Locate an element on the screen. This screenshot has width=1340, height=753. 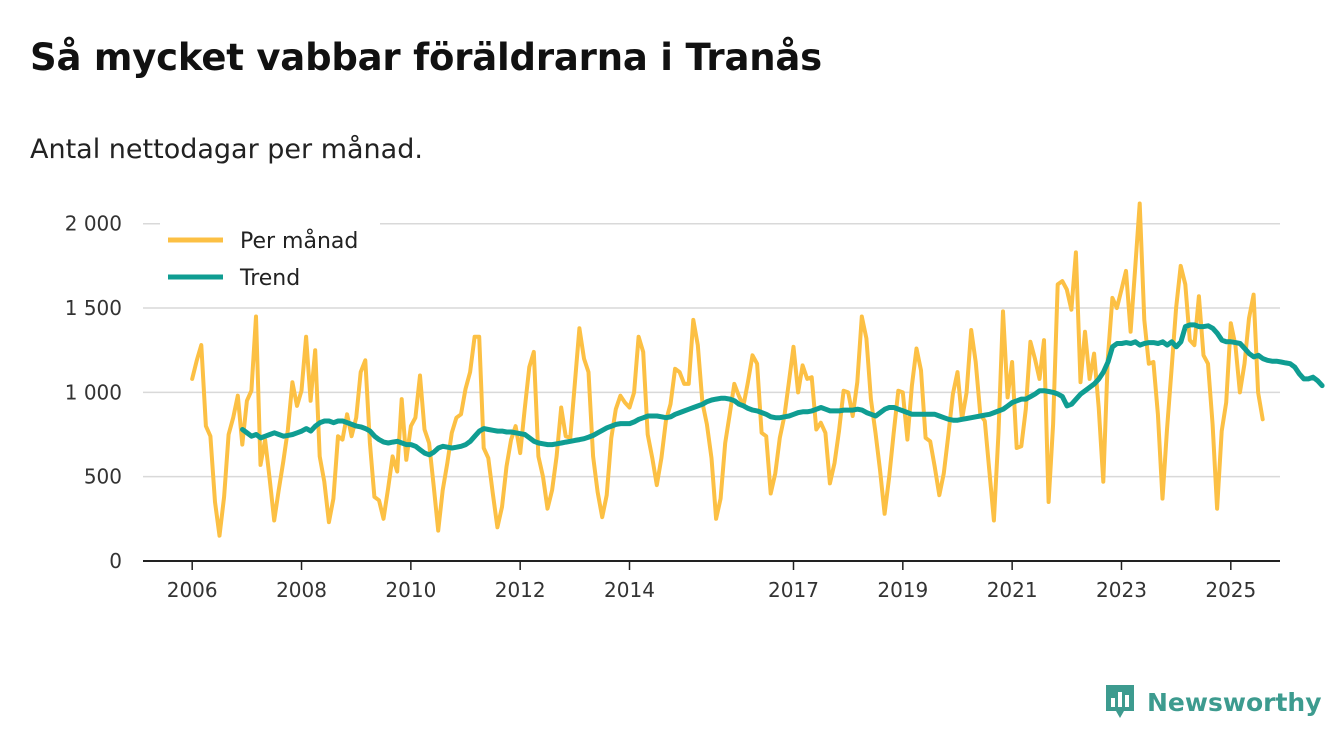
y-tick-label: 500 is located at coordinates (103, 477).